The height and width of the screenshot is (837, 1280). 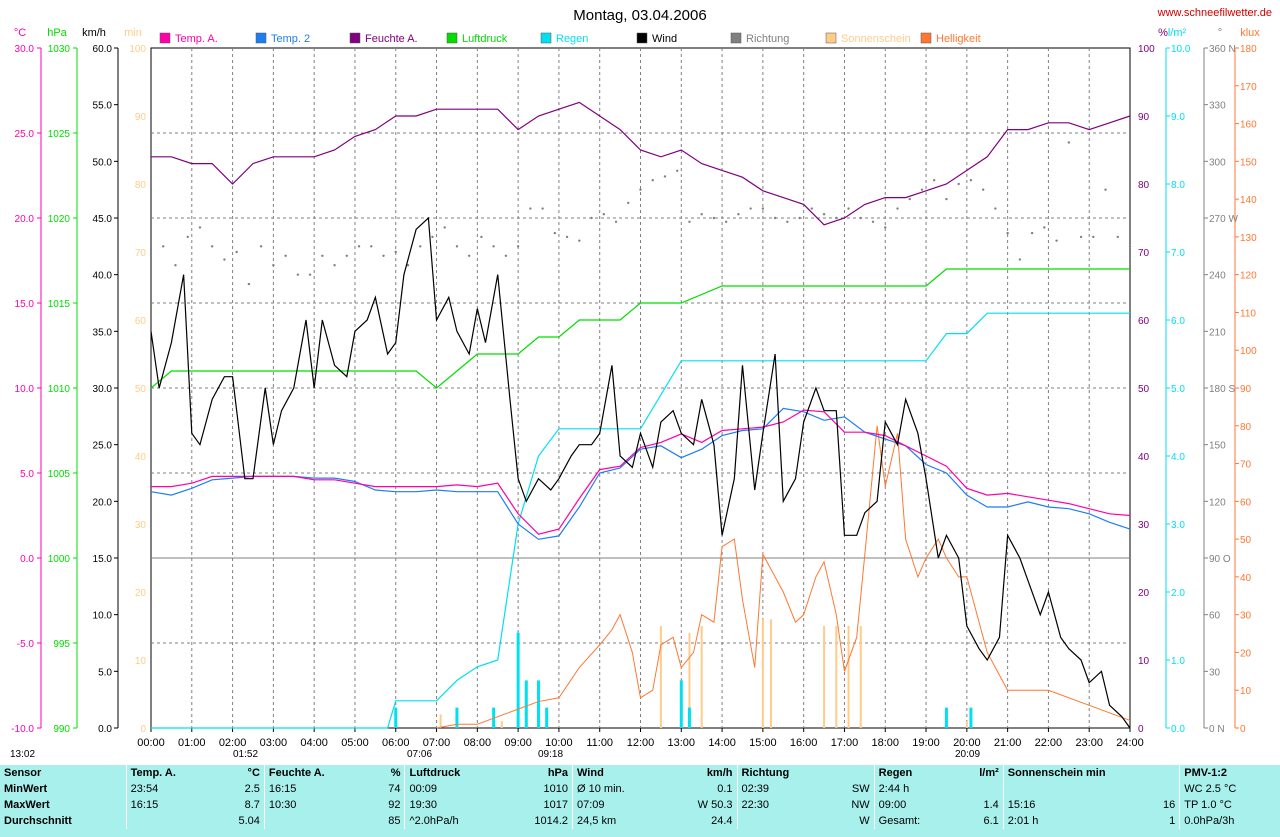 I want to click on klux-tick-label: 30, so click(x=1246, y=616).